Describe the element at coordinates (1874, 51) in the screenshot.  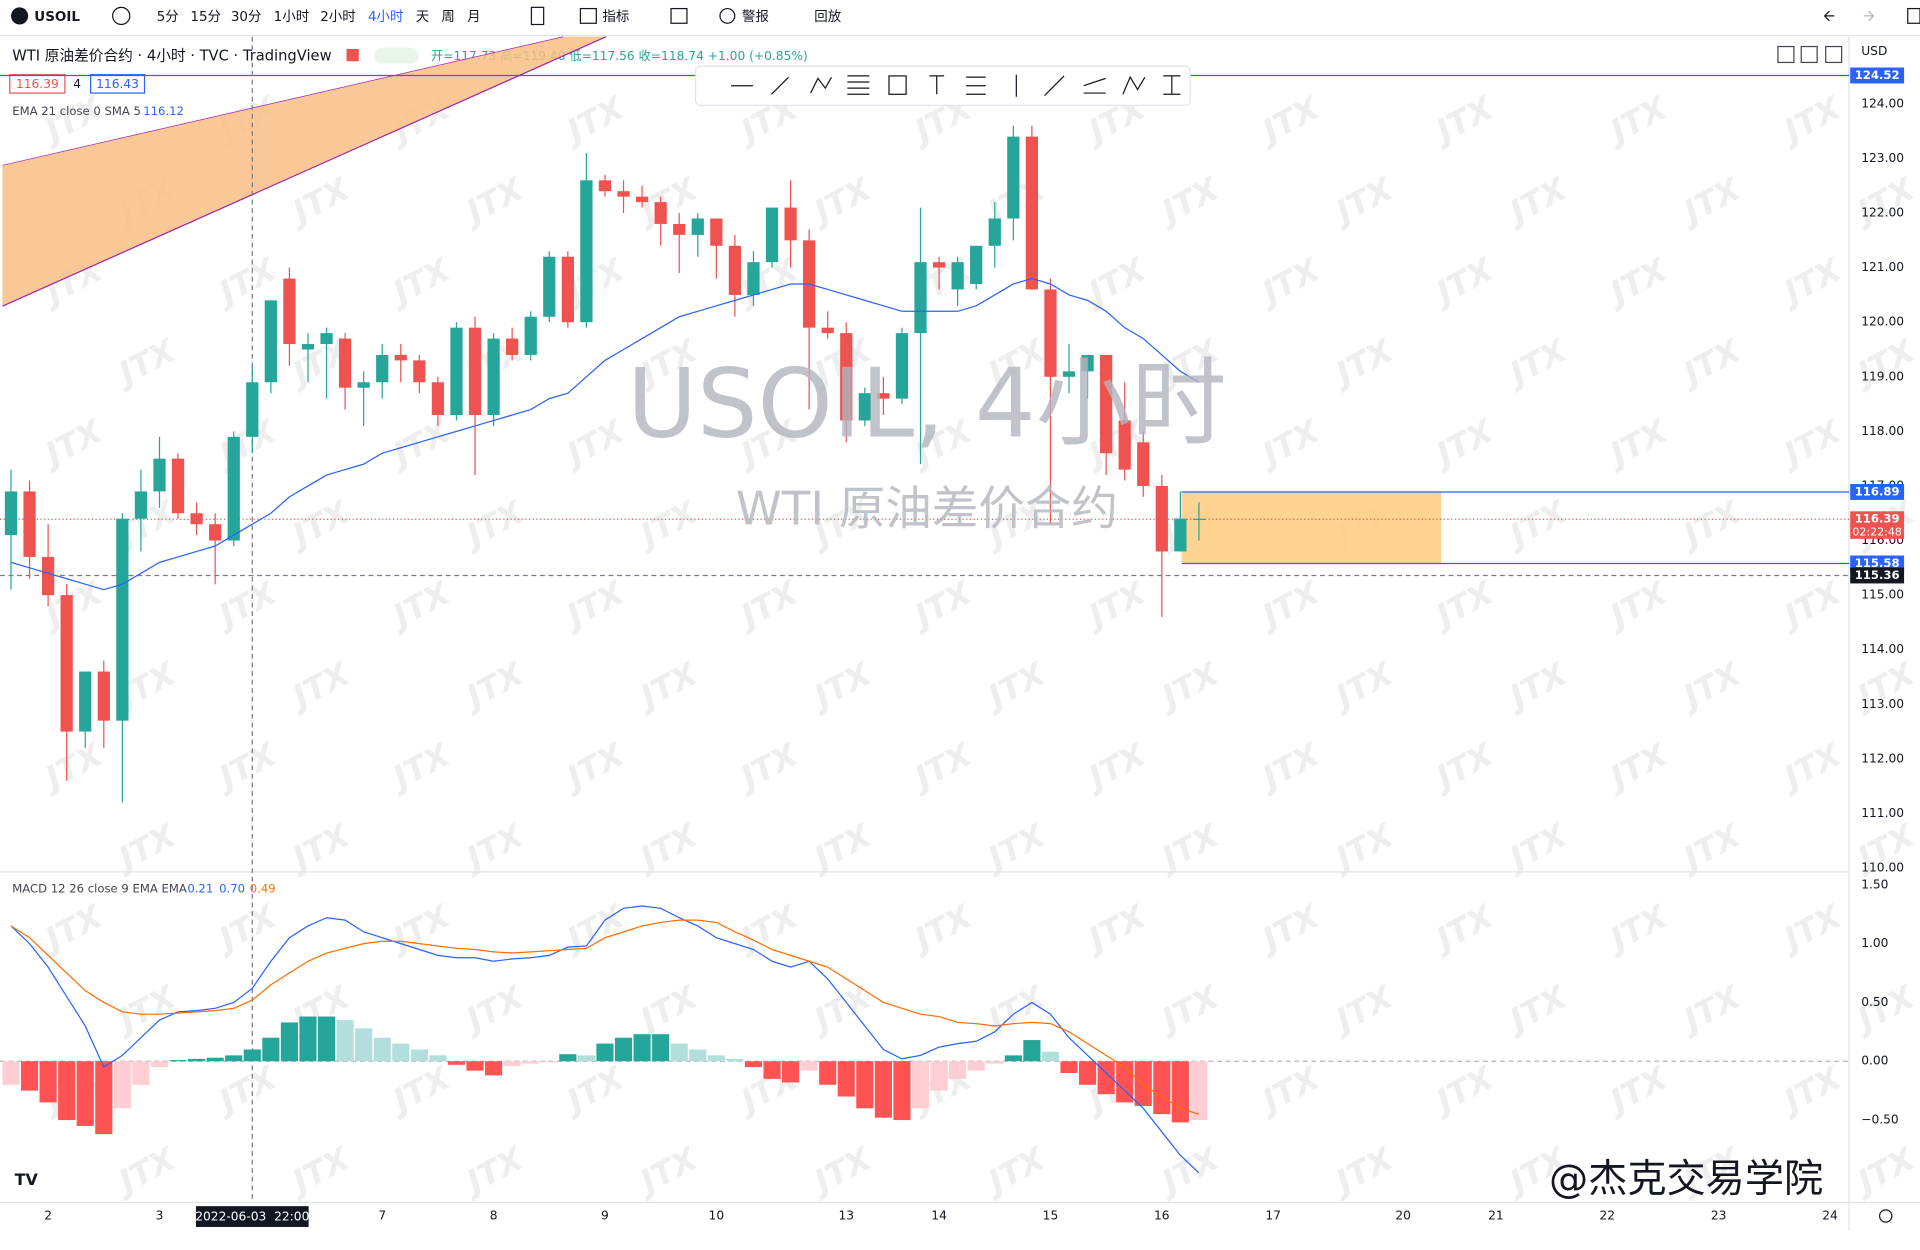
I see `currency: USD` at that location.